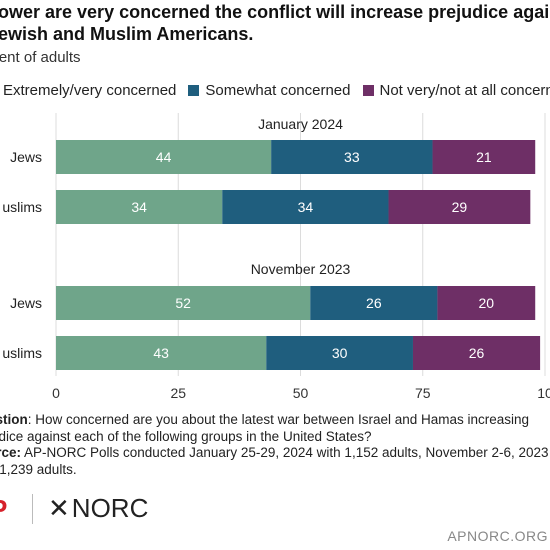  I want to click on legend-label: Not very/not at all concerned, so click(464, 90).